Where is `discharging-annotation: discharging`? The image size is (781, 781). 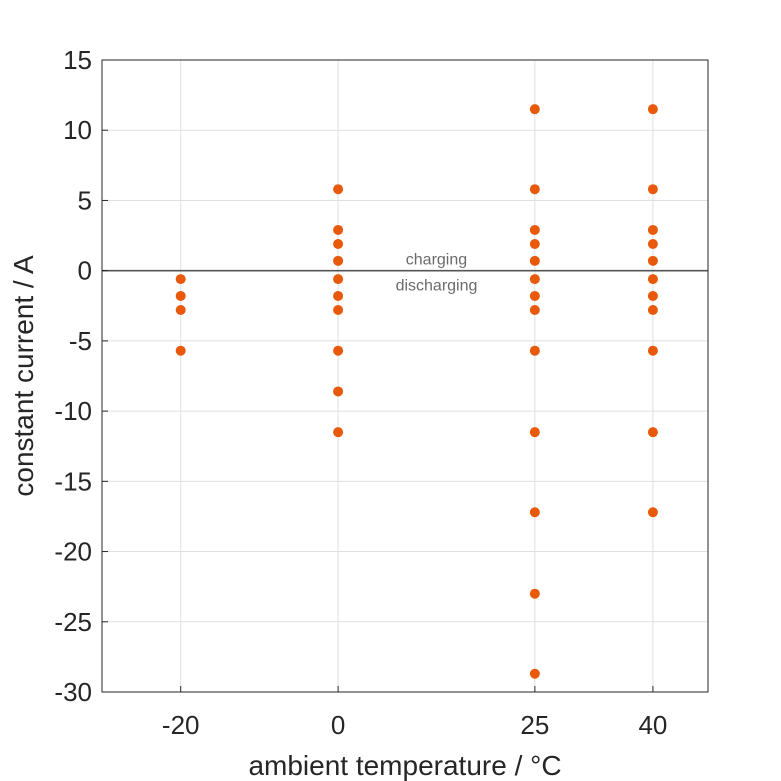 discharging-annotation: discharging is located at coordinates (437, 286).